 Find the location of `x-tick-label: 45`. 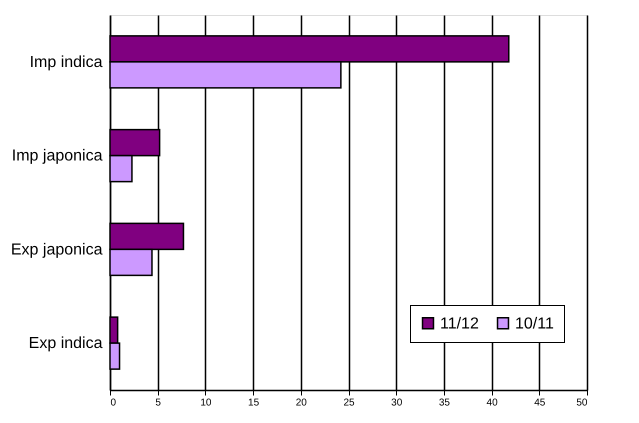

x-tick-label: 45 is located at coordinates (540, 403).